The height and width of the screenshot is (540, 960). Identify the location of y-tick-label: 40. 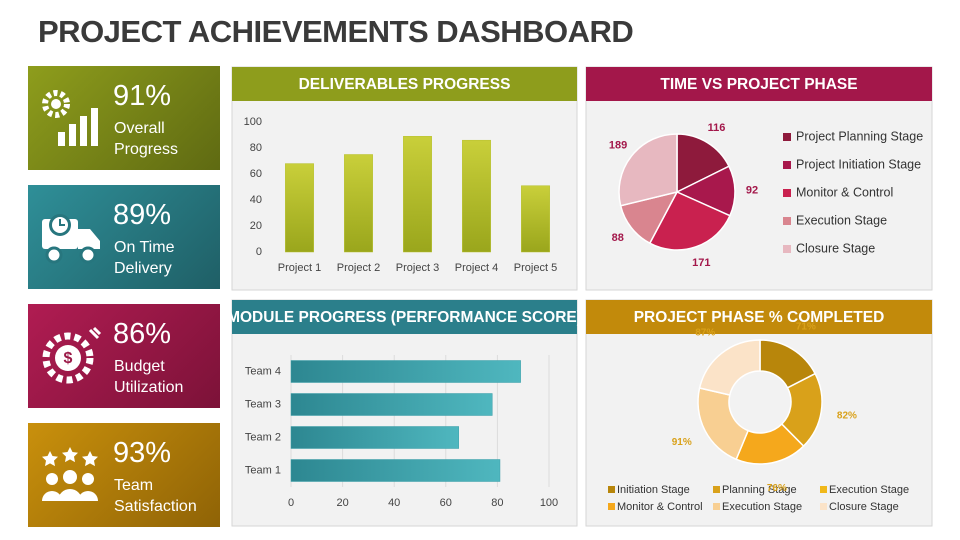
(256, 200).